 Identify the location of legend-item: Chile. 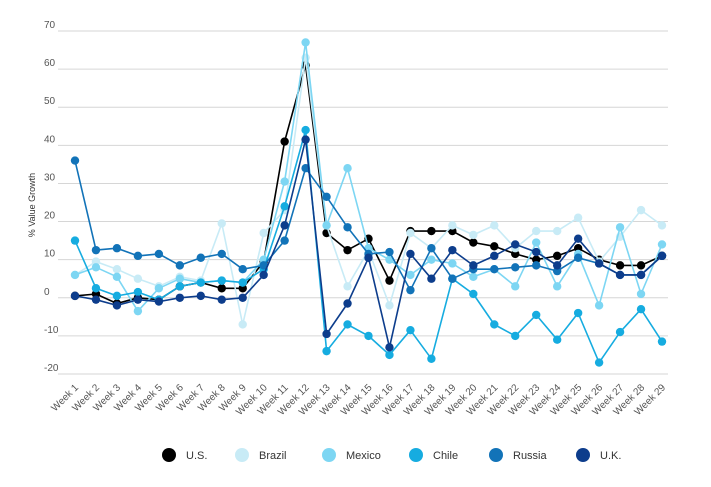
(433, 455).